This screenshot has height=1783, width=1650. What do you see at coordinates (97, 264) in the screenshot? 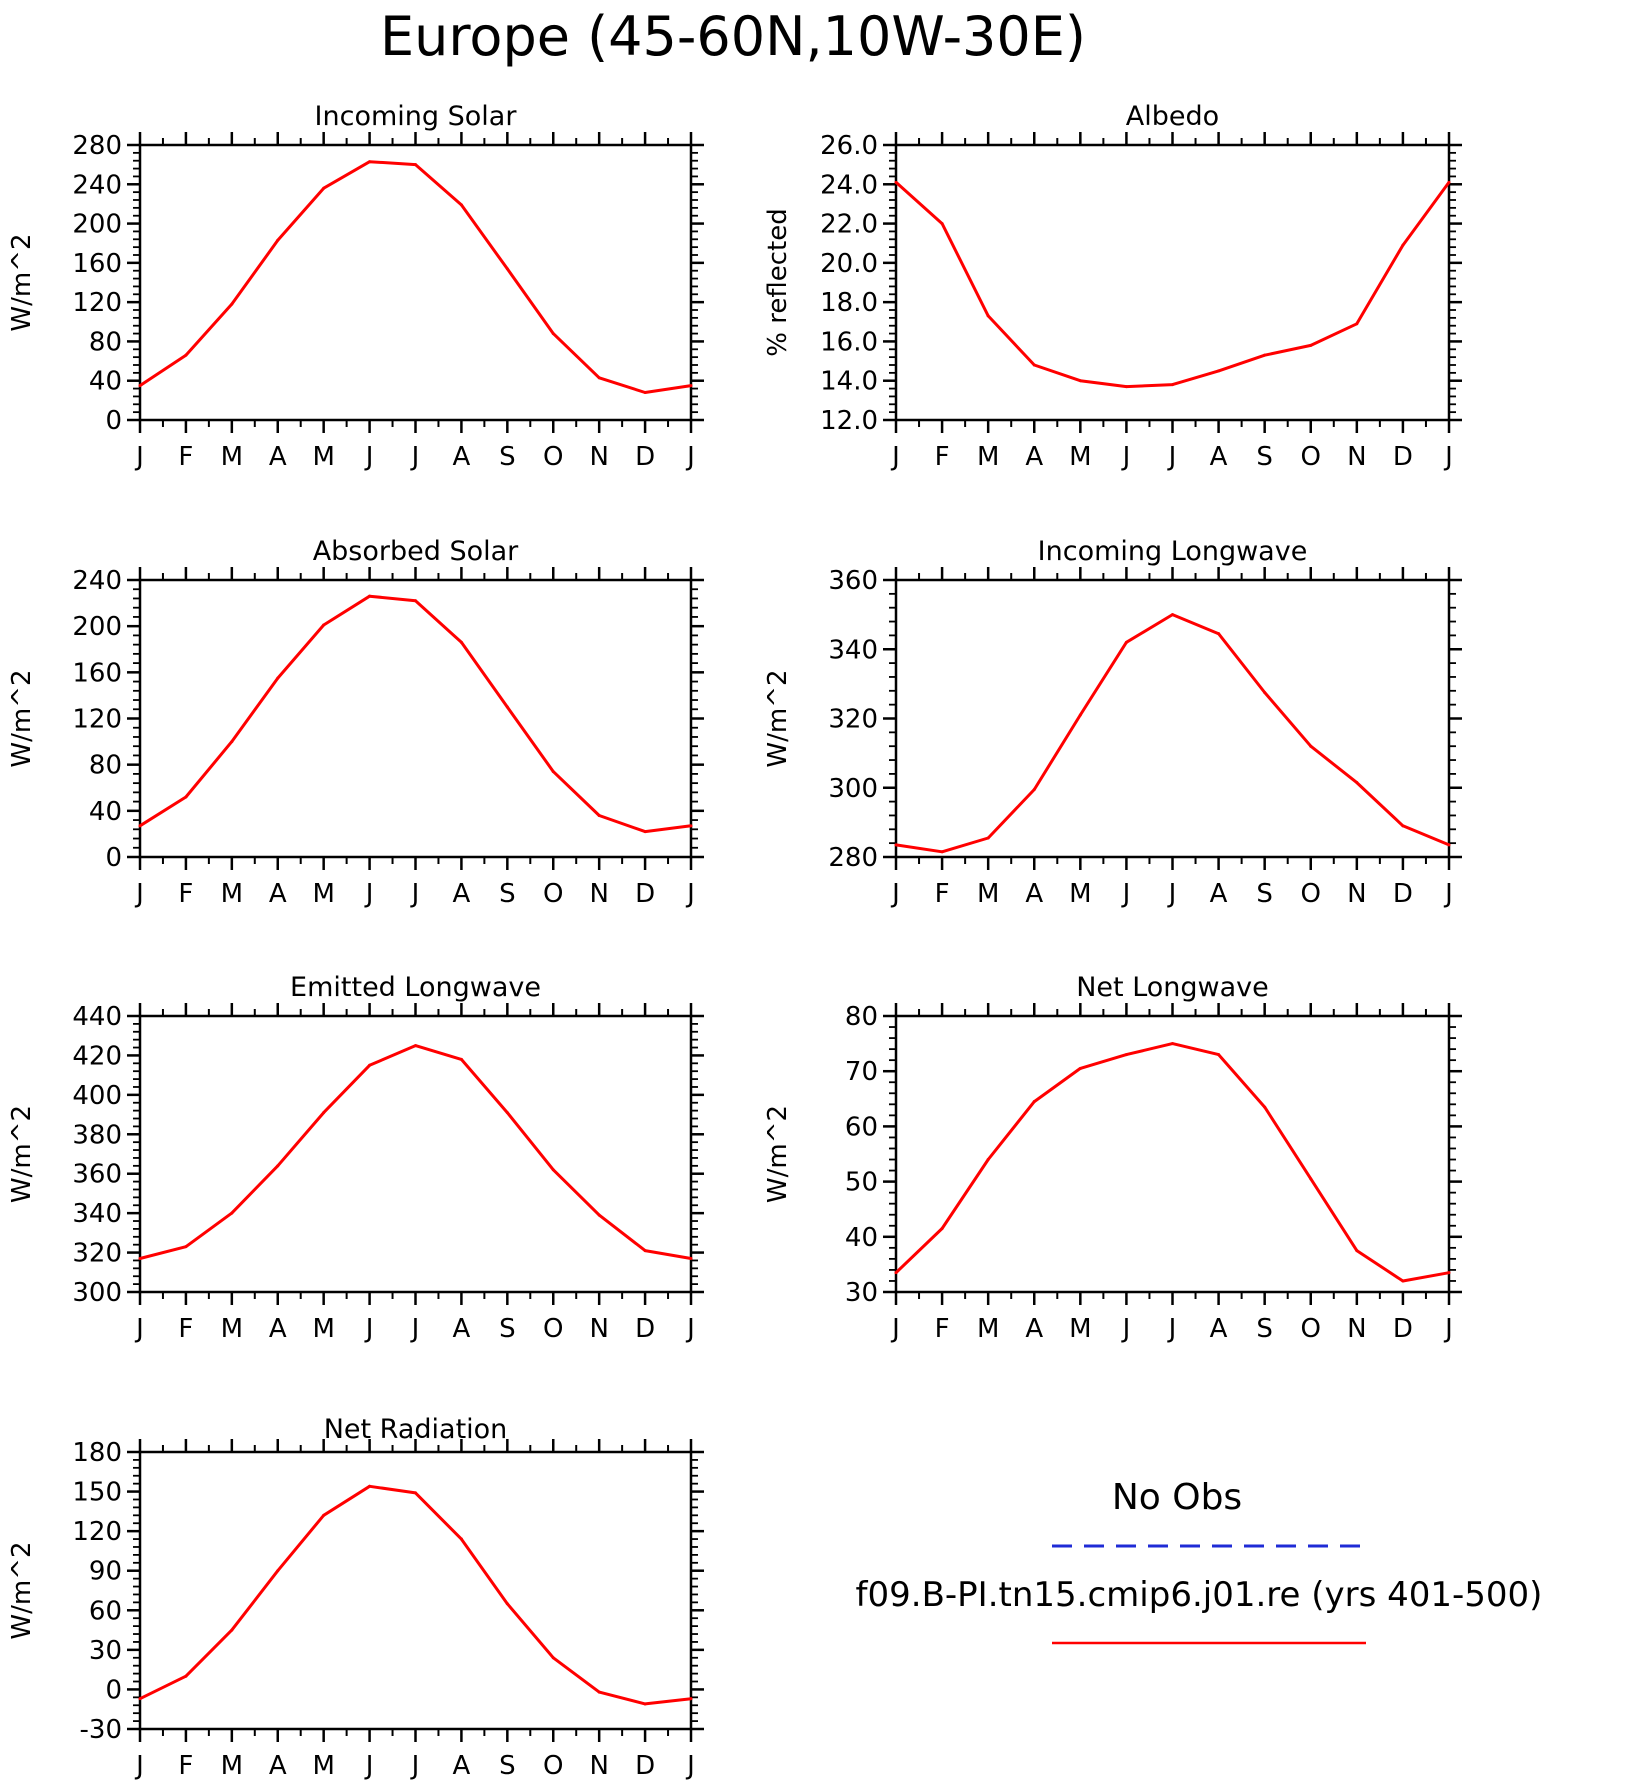
I see `y-tick-label: 160` at bounding box center [97, 264].